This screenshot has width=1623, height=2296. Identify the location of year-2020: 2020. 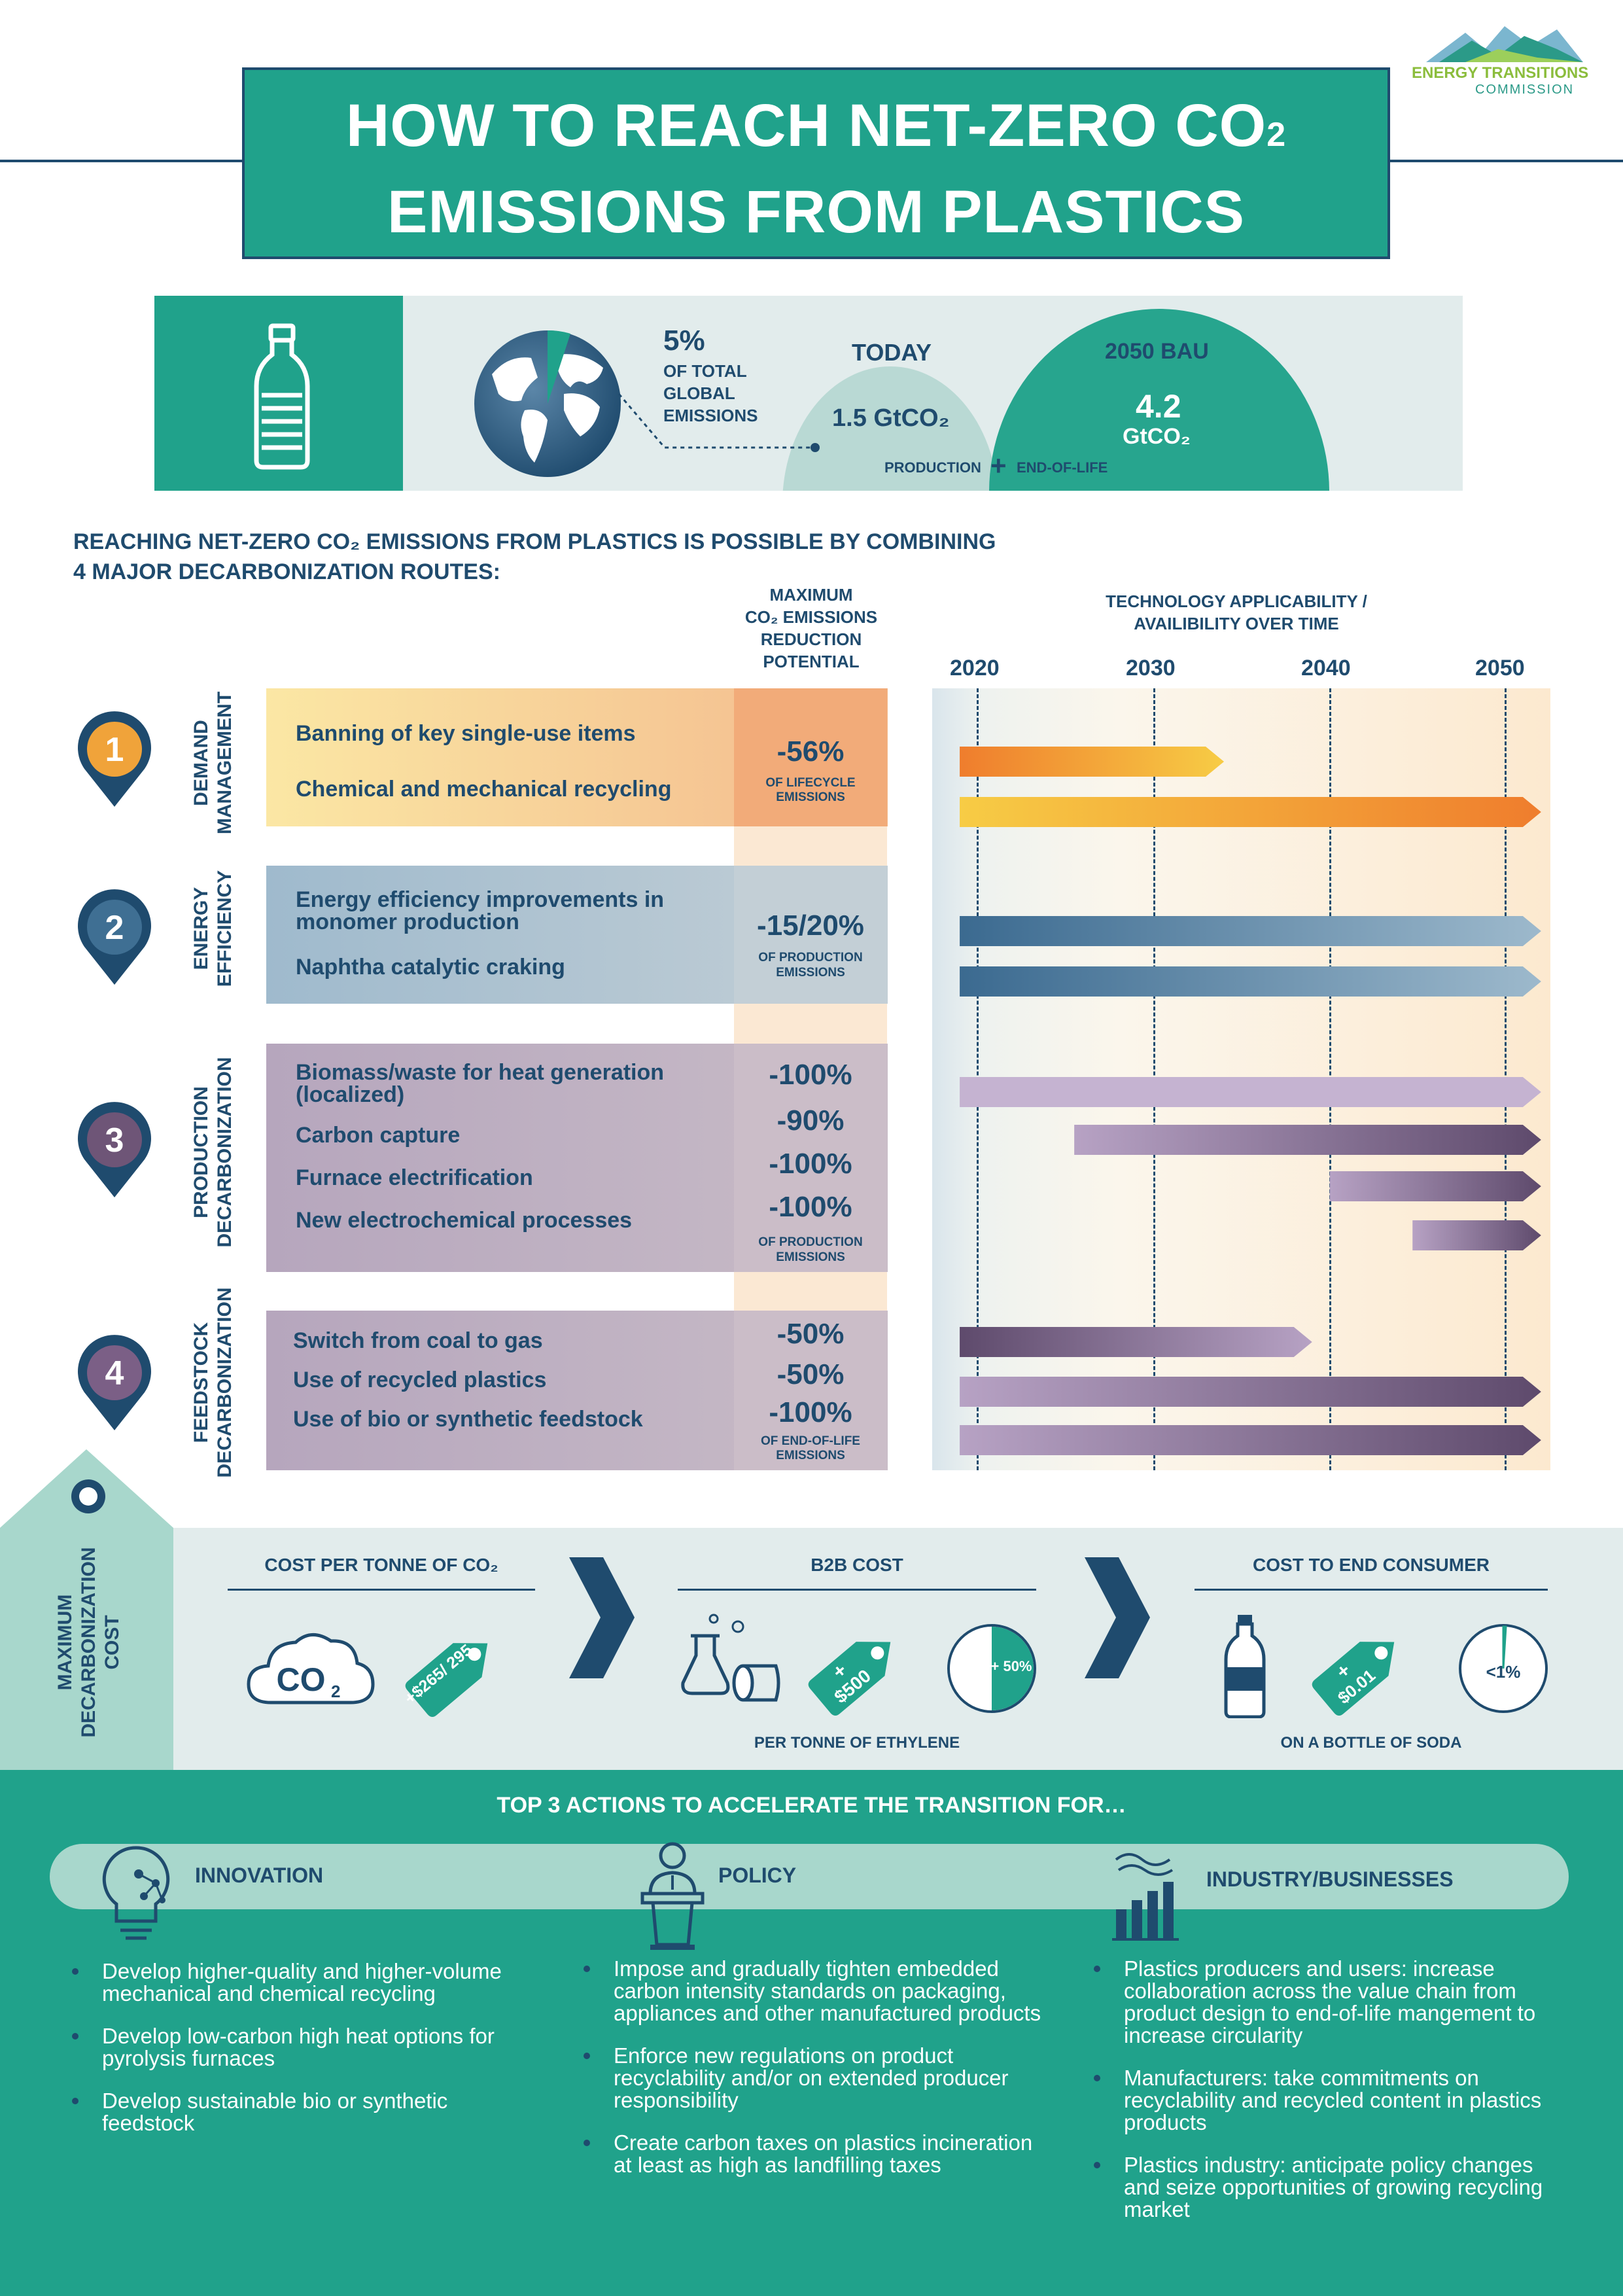
(975, 668).